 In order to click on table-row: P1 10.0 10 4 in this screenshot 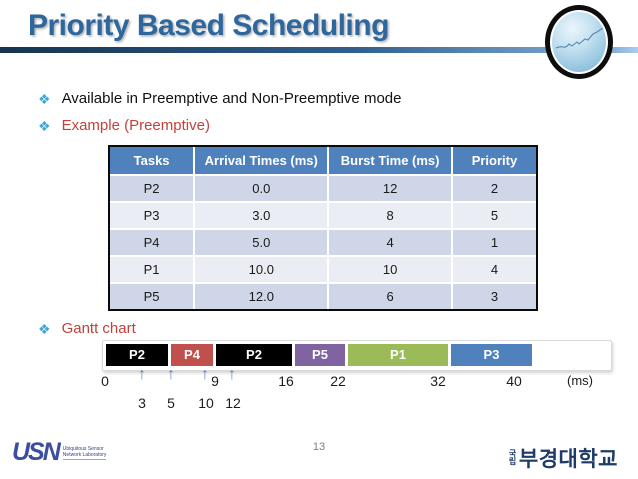, I will do `click(323, 270)`.